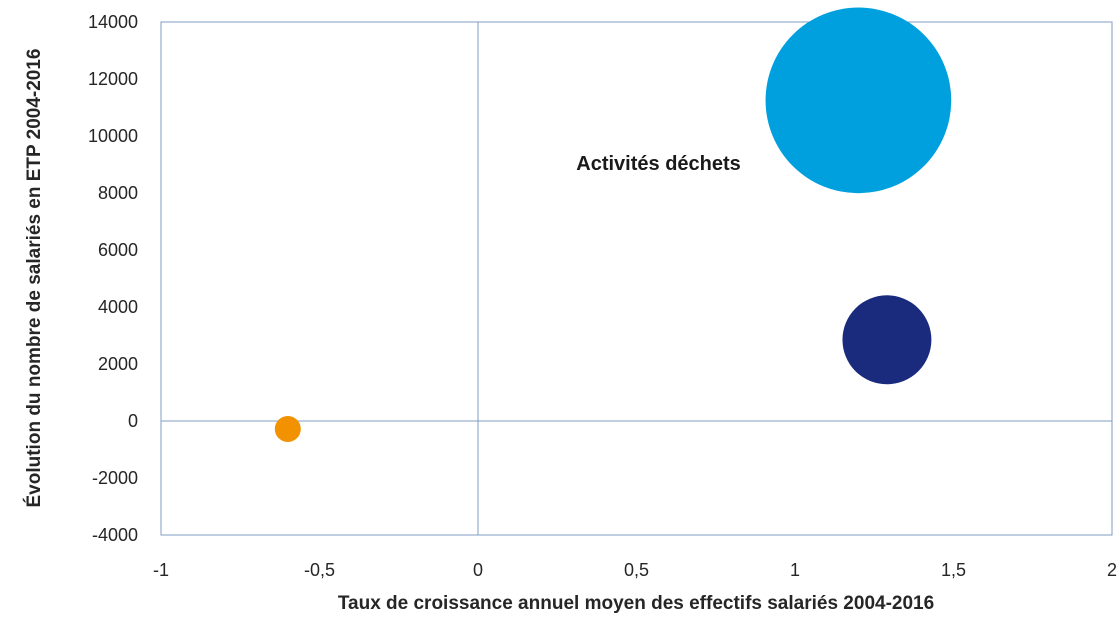 The width and height of the screenshot is (1120, 617). What do you see at coordinates (953, 570) in the screenshot?
I see `x-tick-label: 1,5` at bounding box center [953, 570].